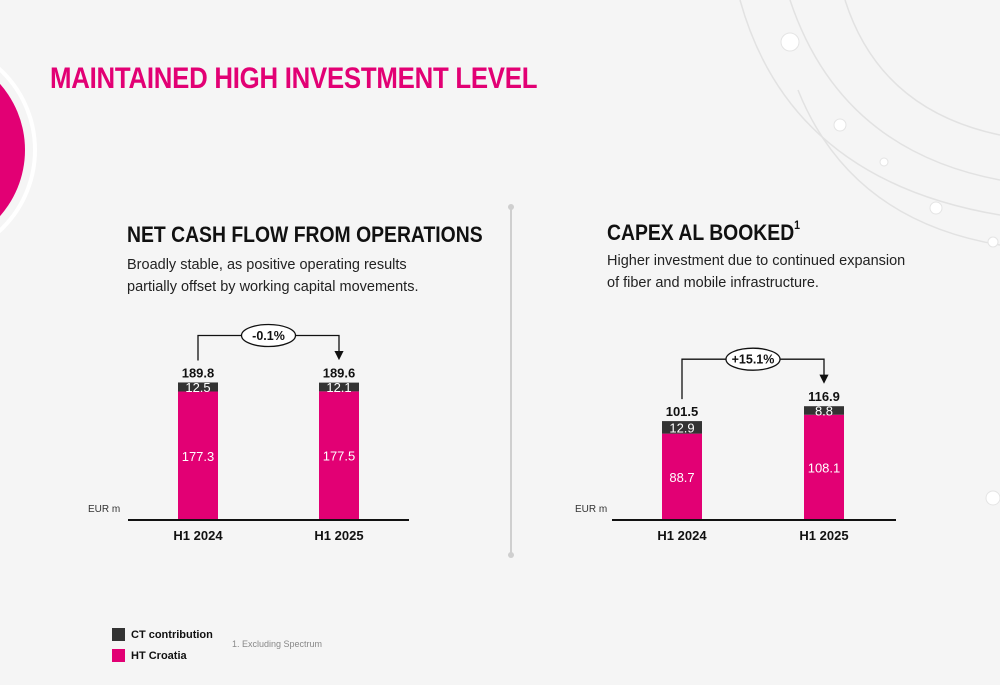 This screenshot has width=1000, height=685. I want to click on label-total-1: 189.8, so click(198, 372).